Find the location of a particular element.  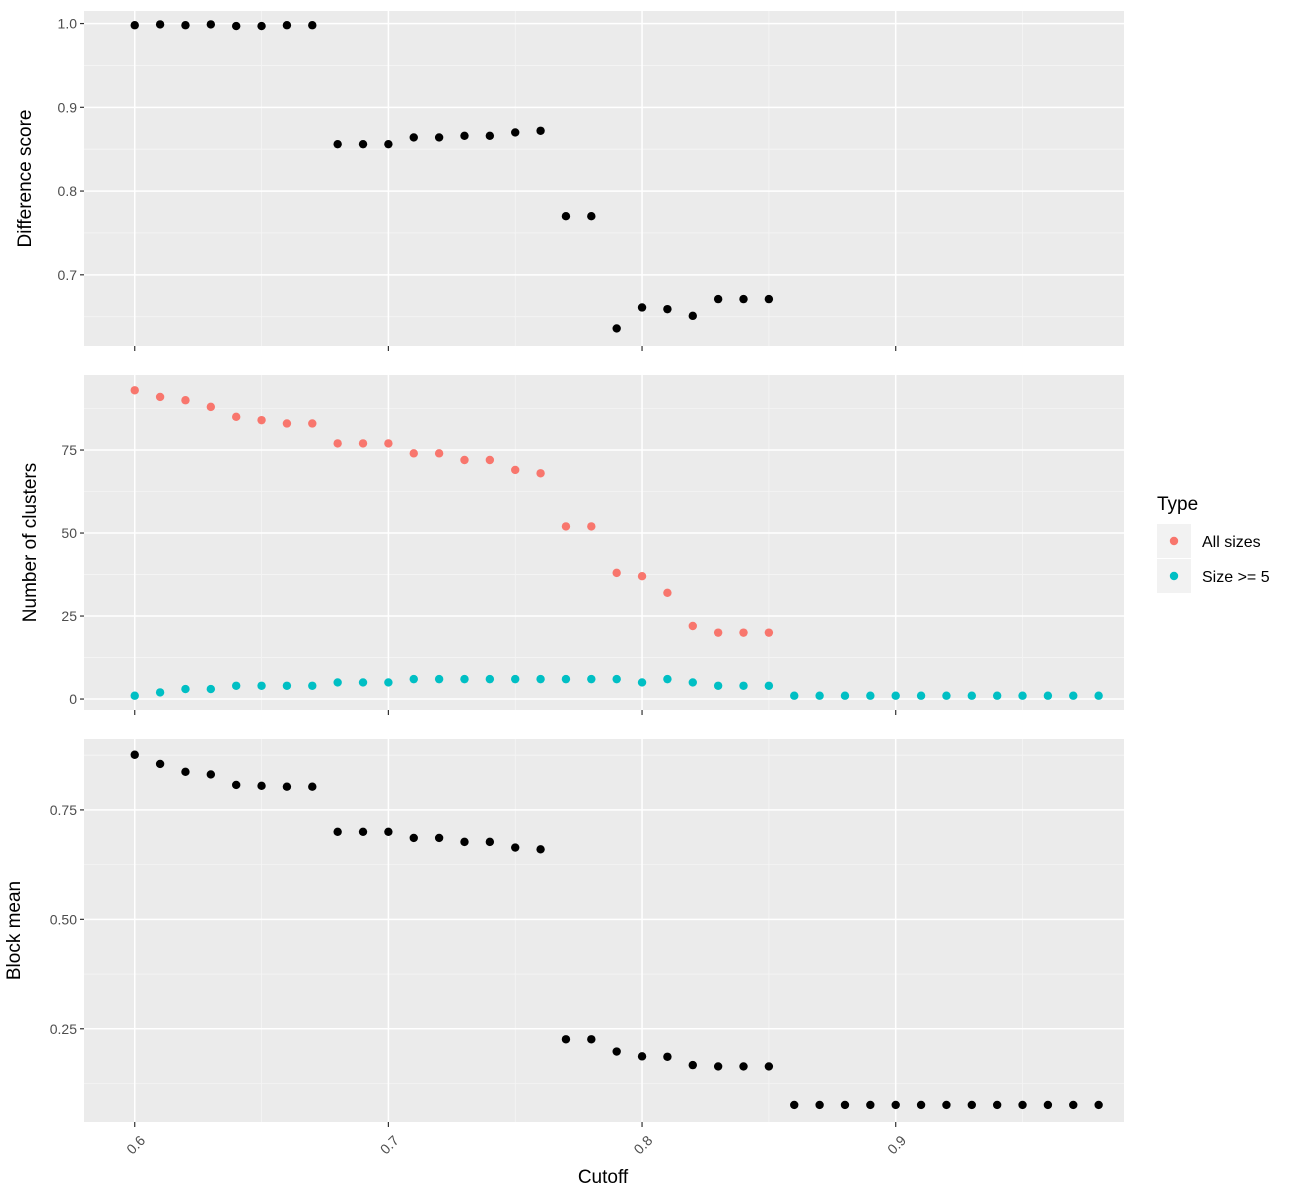

y-axis-title: Difference score is located at coordinates (25, 179).